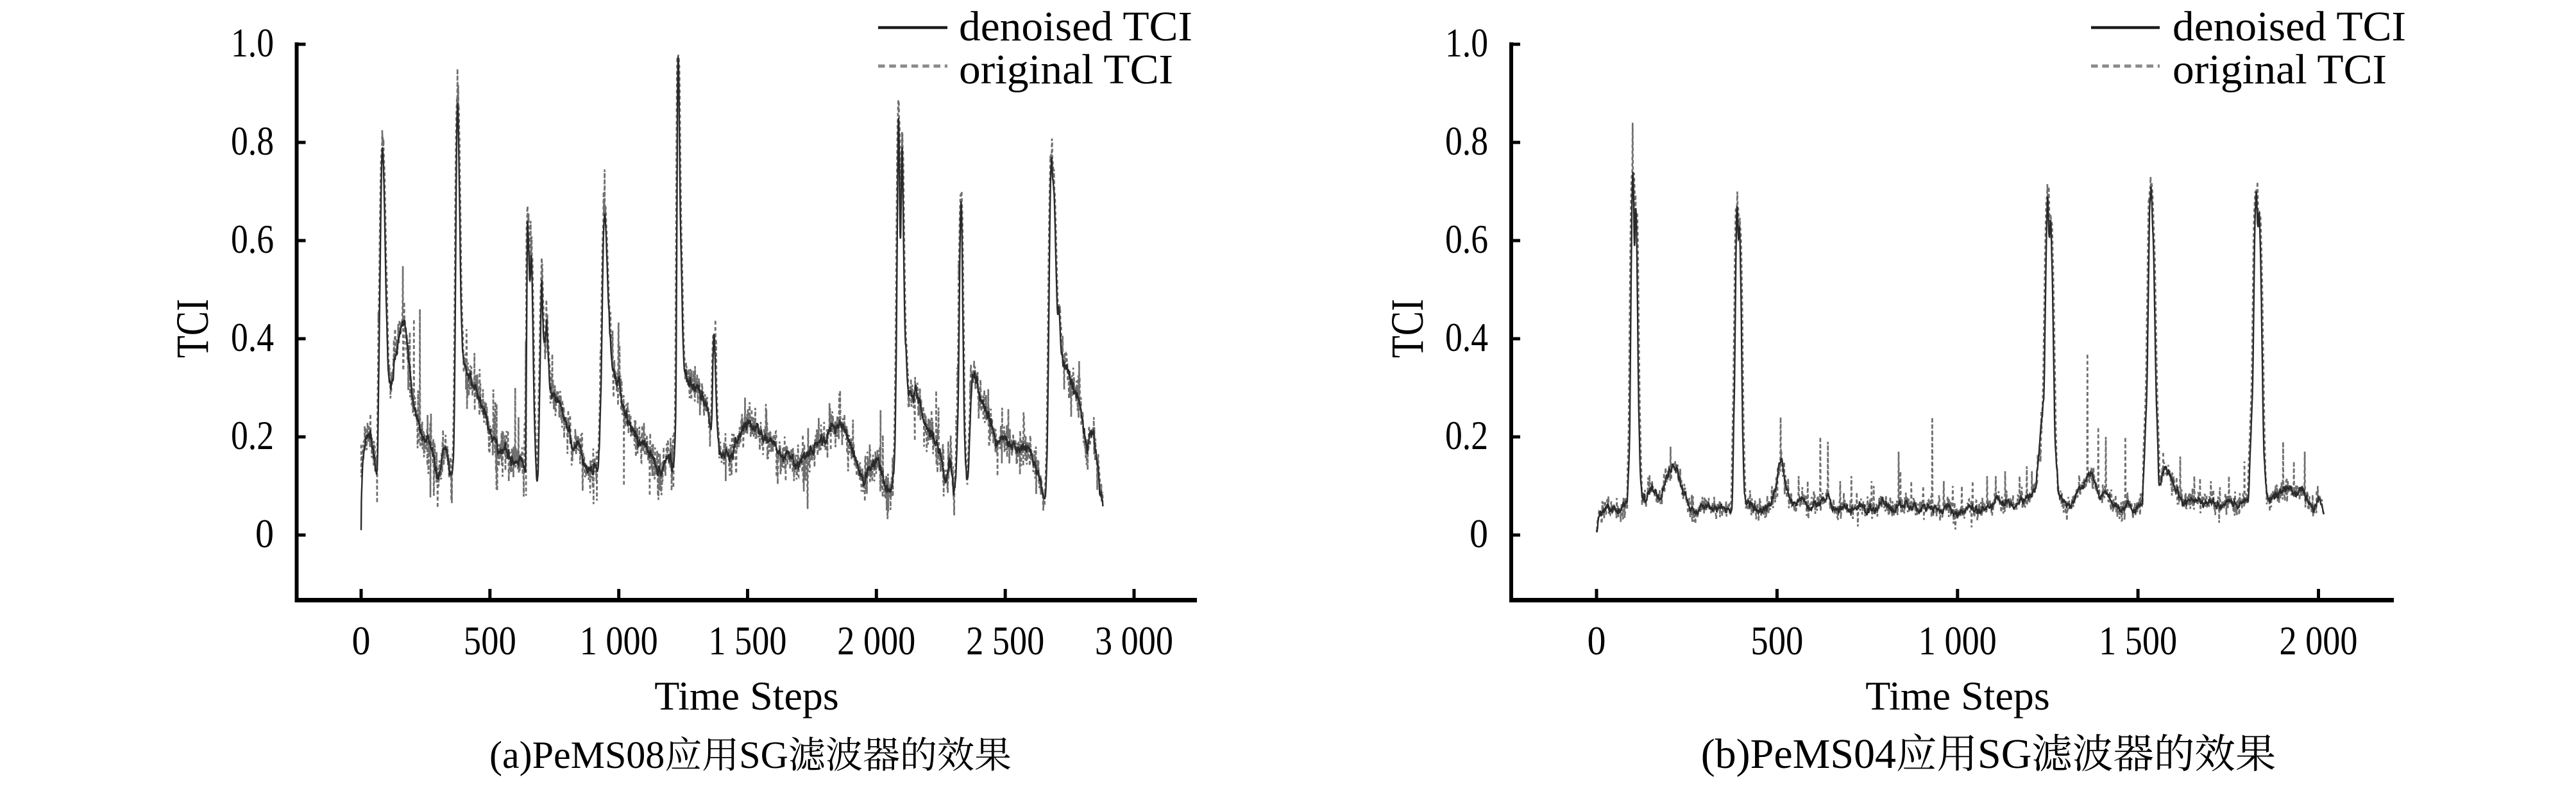  What do you see at coordinates (1798, 754) in the screenshot?
I see `svg-text: (b)PeMS04` at bounding box center [1798, 754].